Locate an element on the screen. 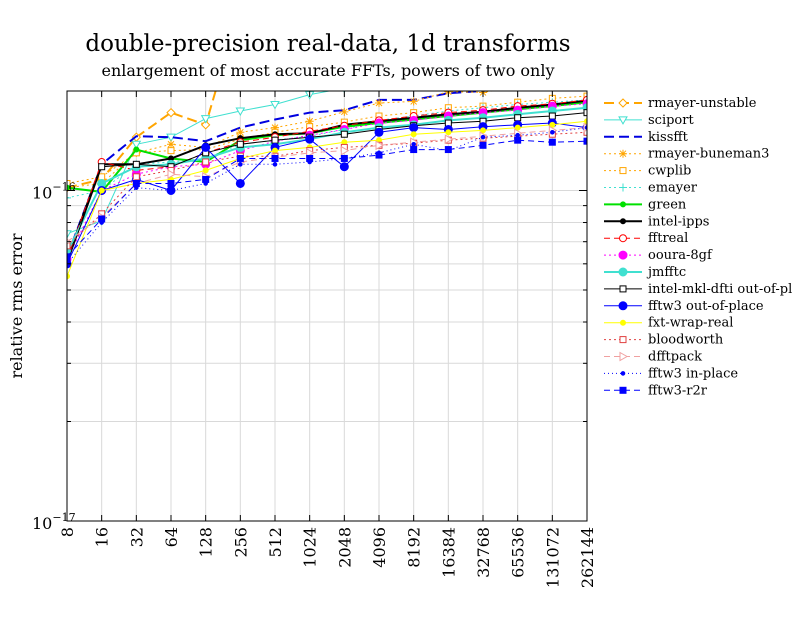 Image resolution: width=792 pixels, height=617 pixels. series-line-bloodworth is located at coordinates (327, 189).